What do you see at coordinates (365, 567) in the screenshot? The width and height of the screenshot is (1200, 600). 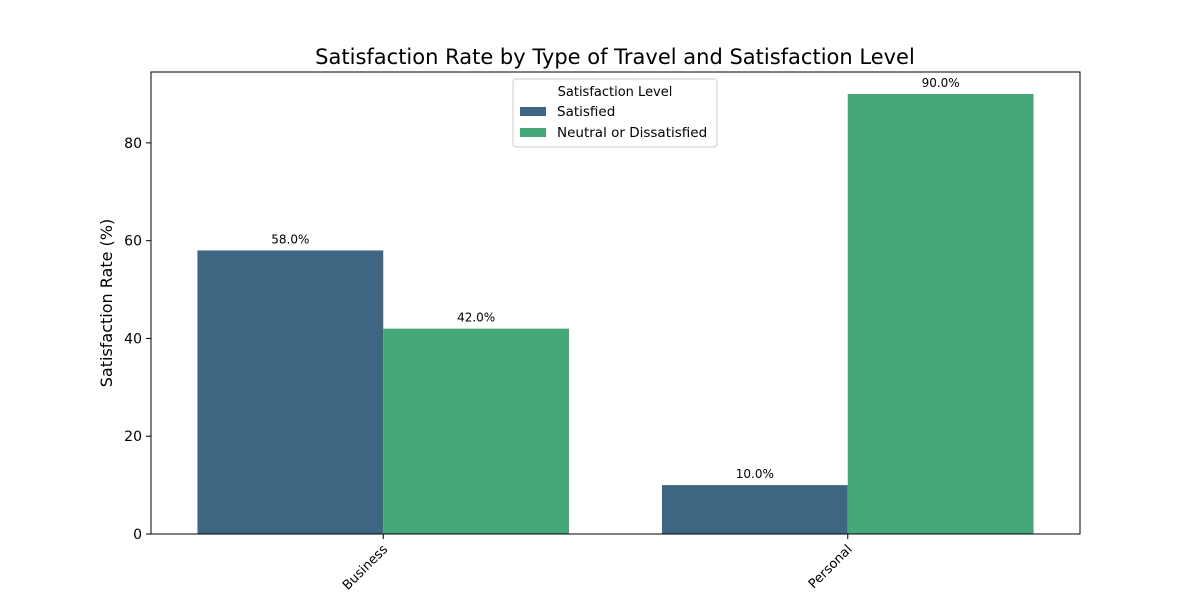 I see `x-tick-label: Business` at bounding box center [365, 567].